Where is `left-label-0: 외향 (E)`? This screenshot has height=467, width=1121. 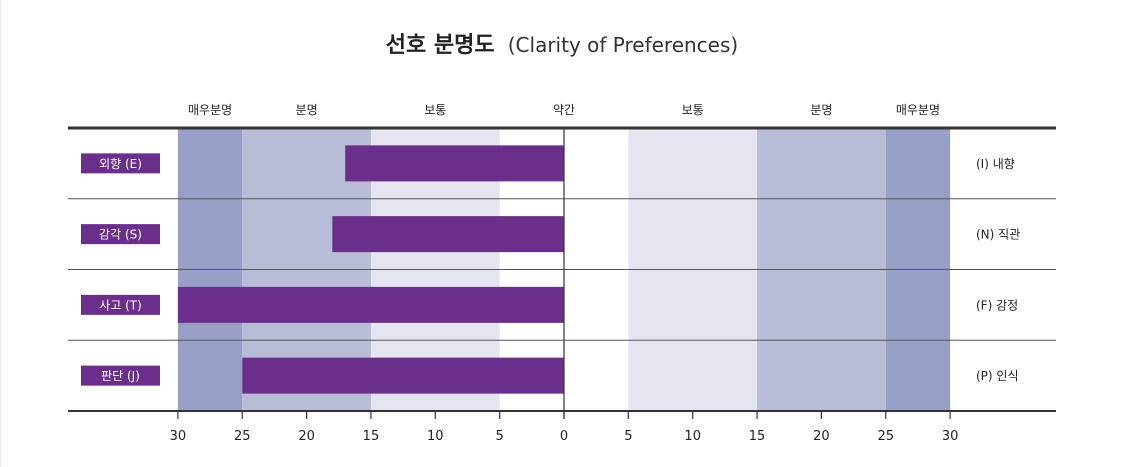
left-label-0: 외향 (E) is located at coordinates (120, 164).